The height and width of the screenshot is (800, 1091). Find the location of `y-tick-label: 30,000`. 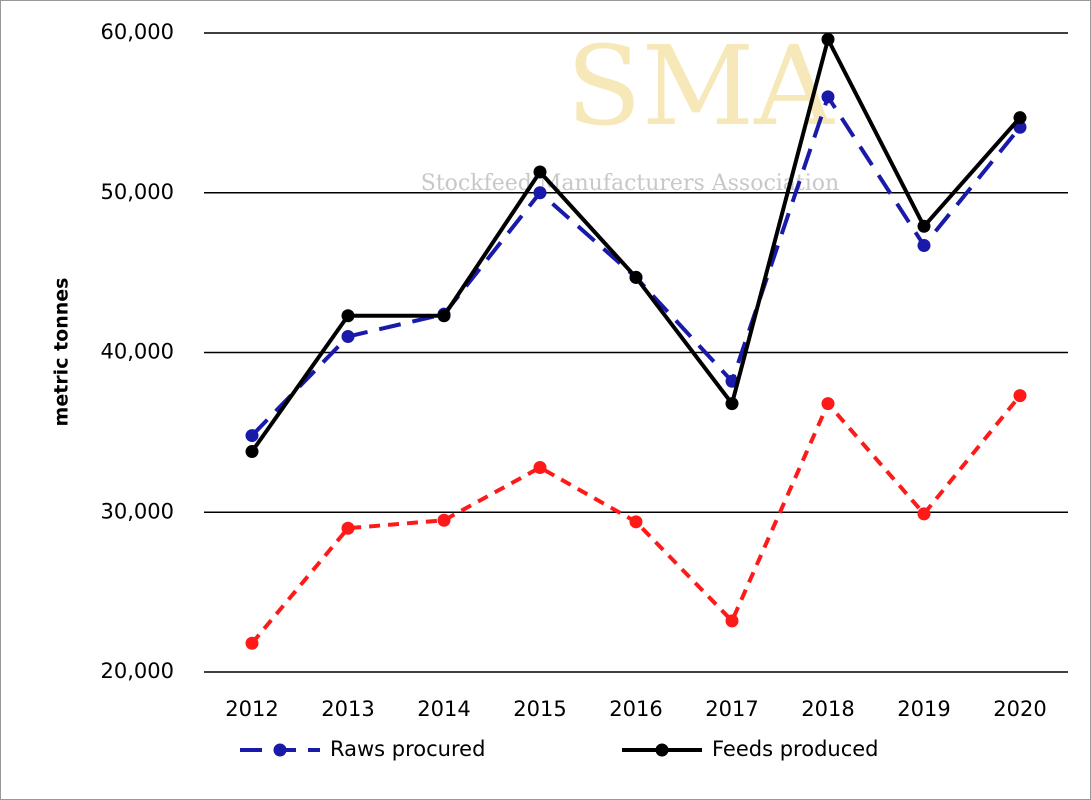

y-tick-label: 30,000 is located at coordinates (137, 511).